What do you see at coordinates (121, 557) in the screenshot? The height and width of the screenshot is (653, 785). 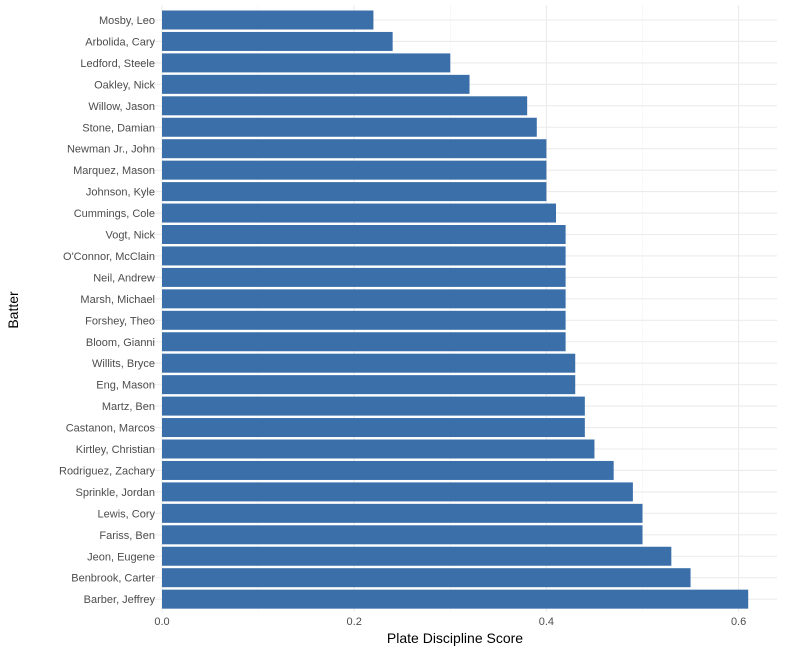 I see `y-tick-label: Jeon, Eugene` at bounding box center [121, 557].